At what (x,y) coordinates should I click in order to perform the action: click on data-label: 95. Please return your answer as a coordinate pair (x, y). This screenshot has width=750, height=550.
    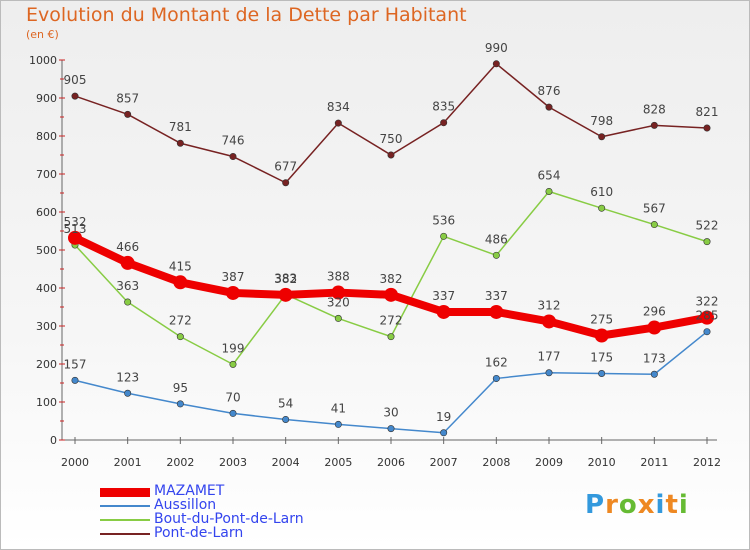
    Looking at the image, I should click on (180, 388).